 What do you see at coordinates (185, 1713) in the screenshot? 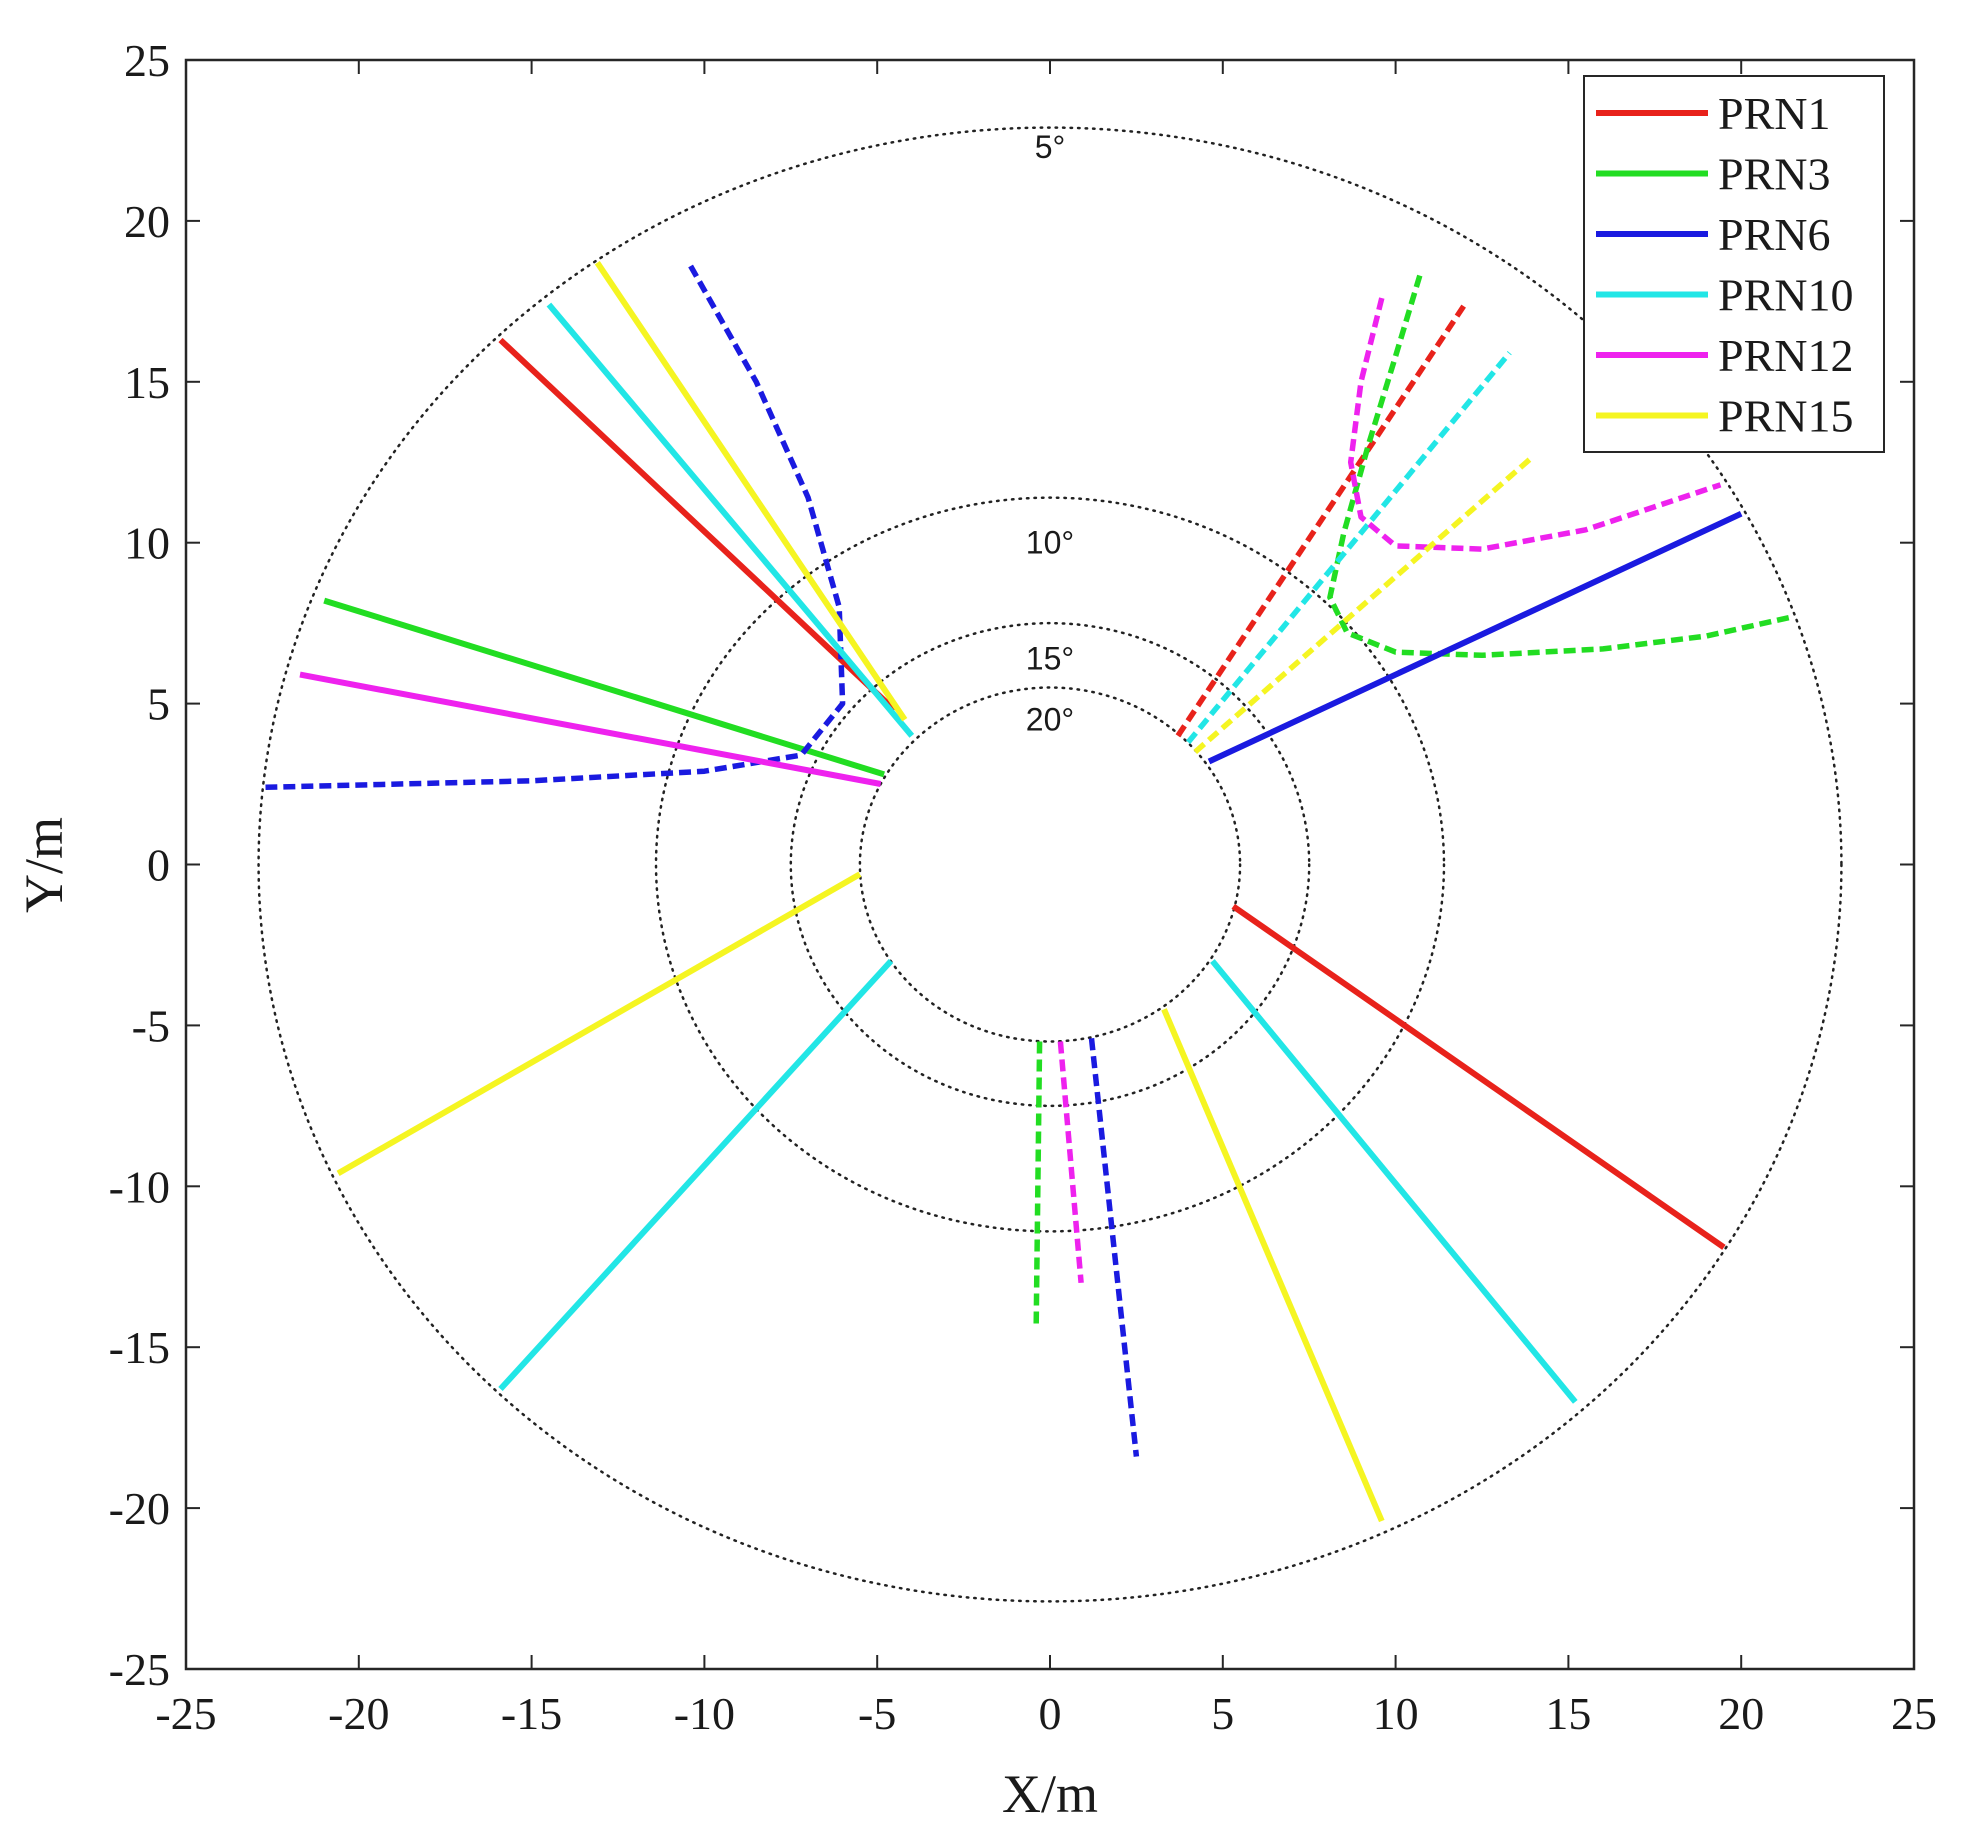
I see `x-tick-label: -25` at bounding box center [185, 1713].